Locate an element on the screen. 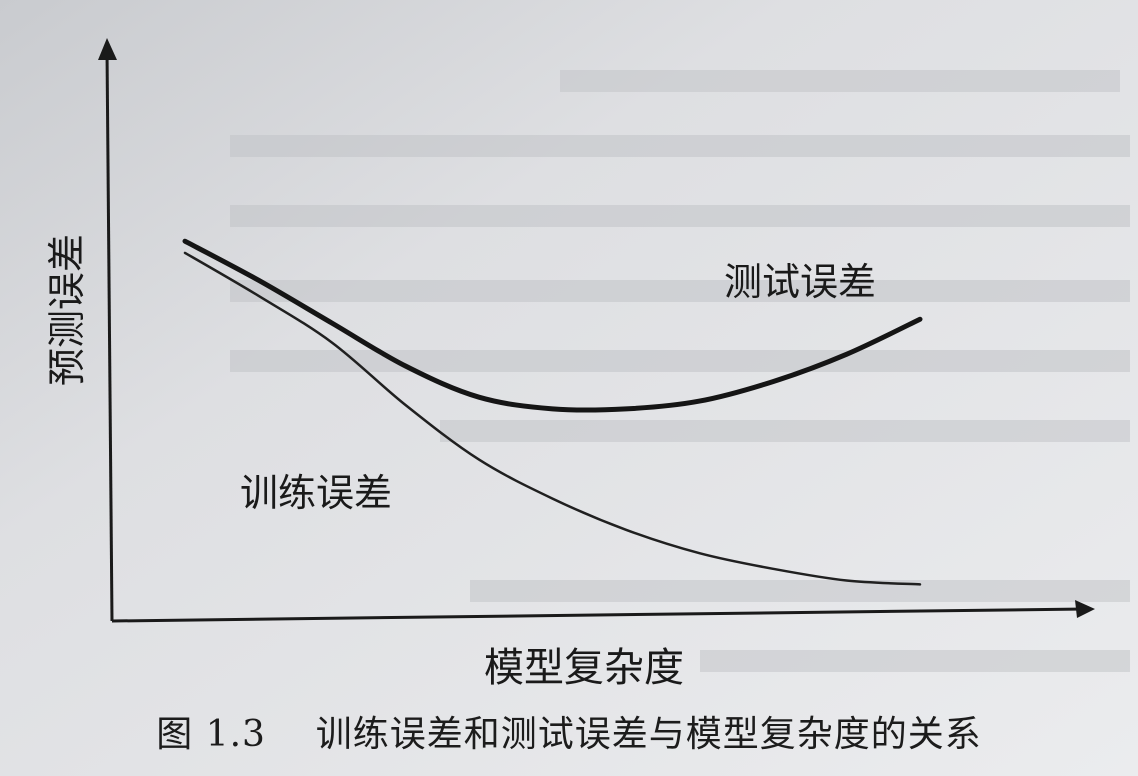  figure-number: 图 1.3 is located at coordinates (211, 734).